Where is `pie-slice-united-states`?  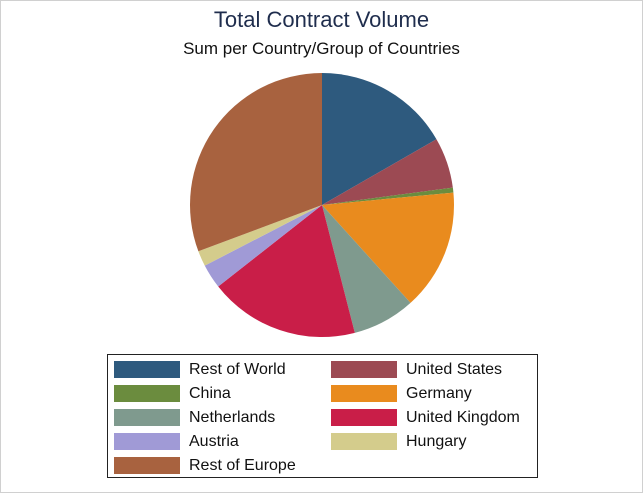
pie-slice-united-states is located at coordinates (387, 172).